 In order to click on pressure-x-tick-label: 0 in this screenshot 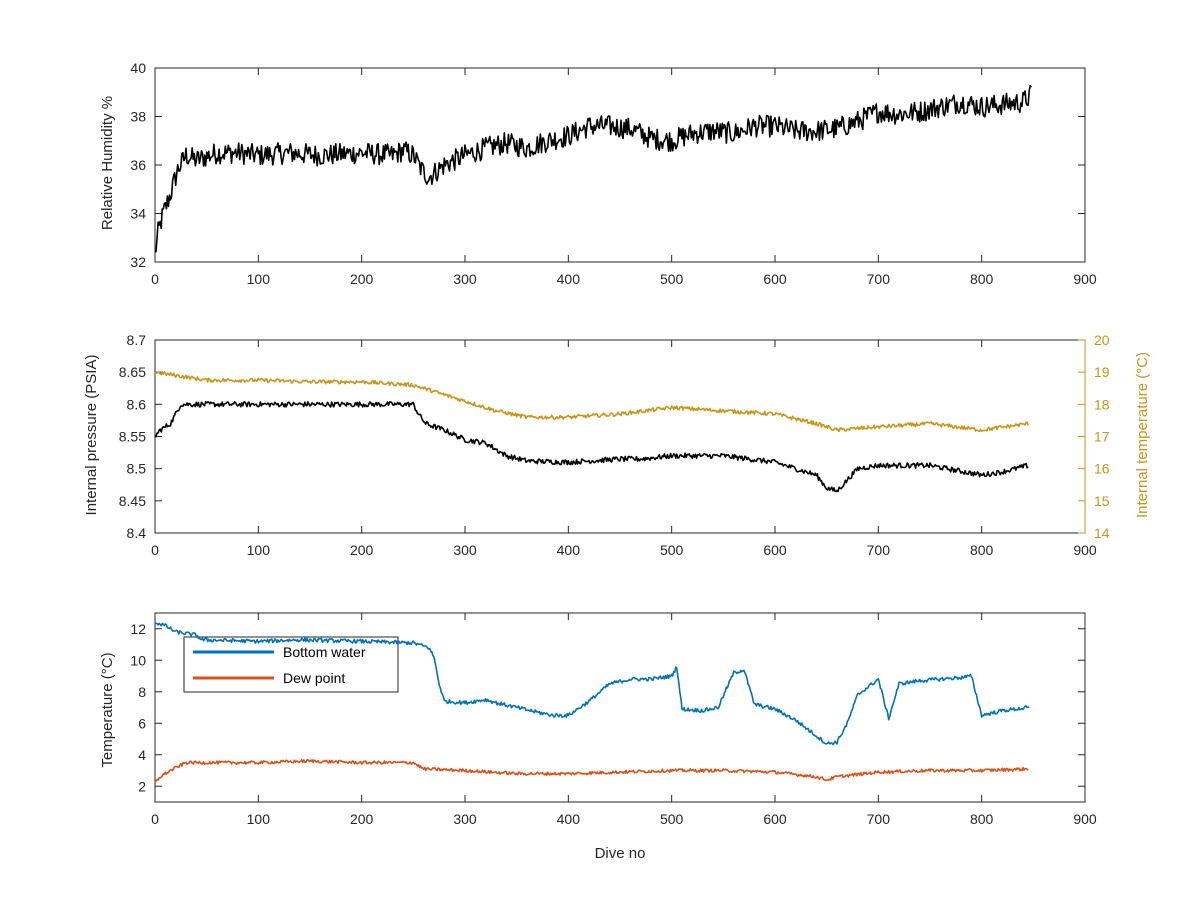, I will do `click(155, 550)`.